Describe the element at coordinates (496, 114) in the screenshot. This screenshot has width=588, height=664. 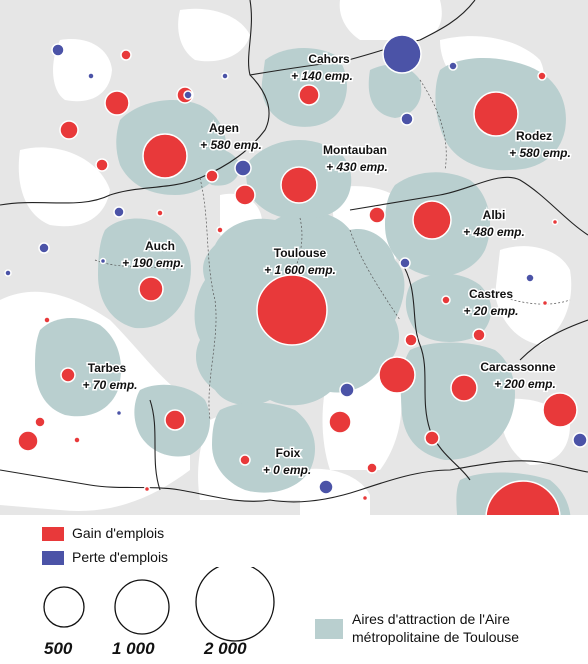
I see `rodez-circle` at that location.